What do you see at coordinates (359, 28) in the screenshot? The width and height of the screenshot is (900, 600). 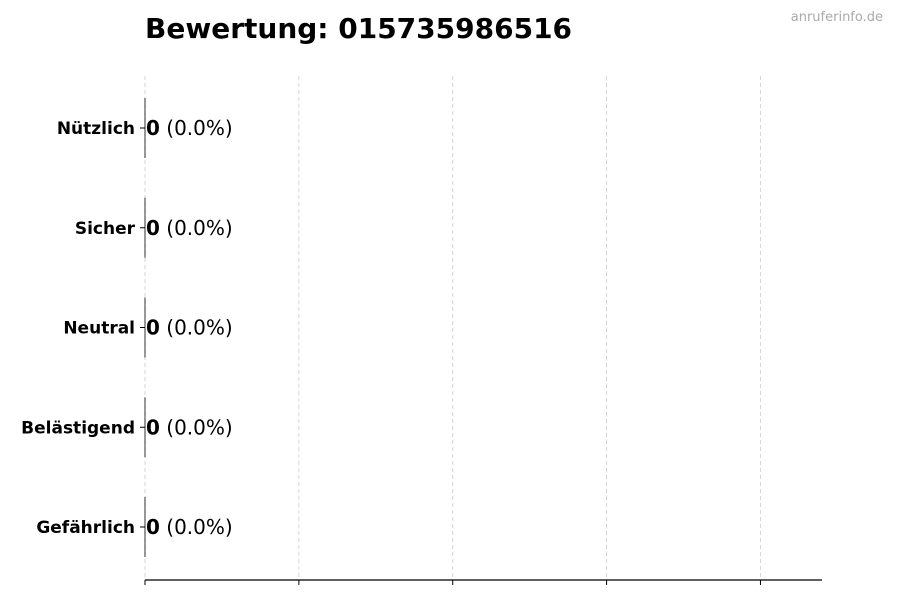 I see `chart-title: Bewertung: 015735986516` at bounding box center [359, 28].